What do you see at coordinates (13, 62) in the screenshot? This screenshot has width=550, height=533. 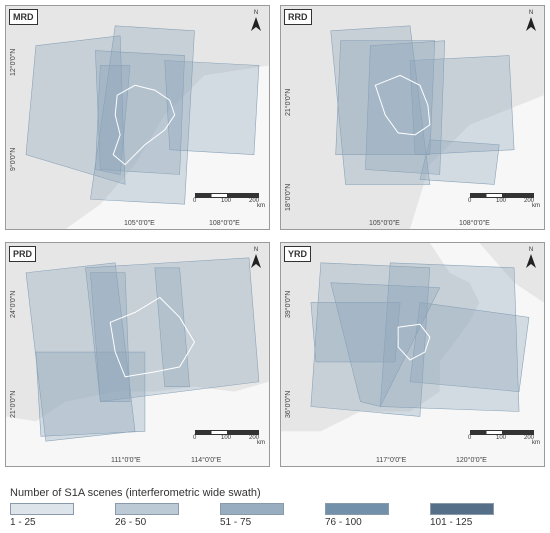 I see `lat-tick: 12°0'0"N` at bounding box center [13, 62].